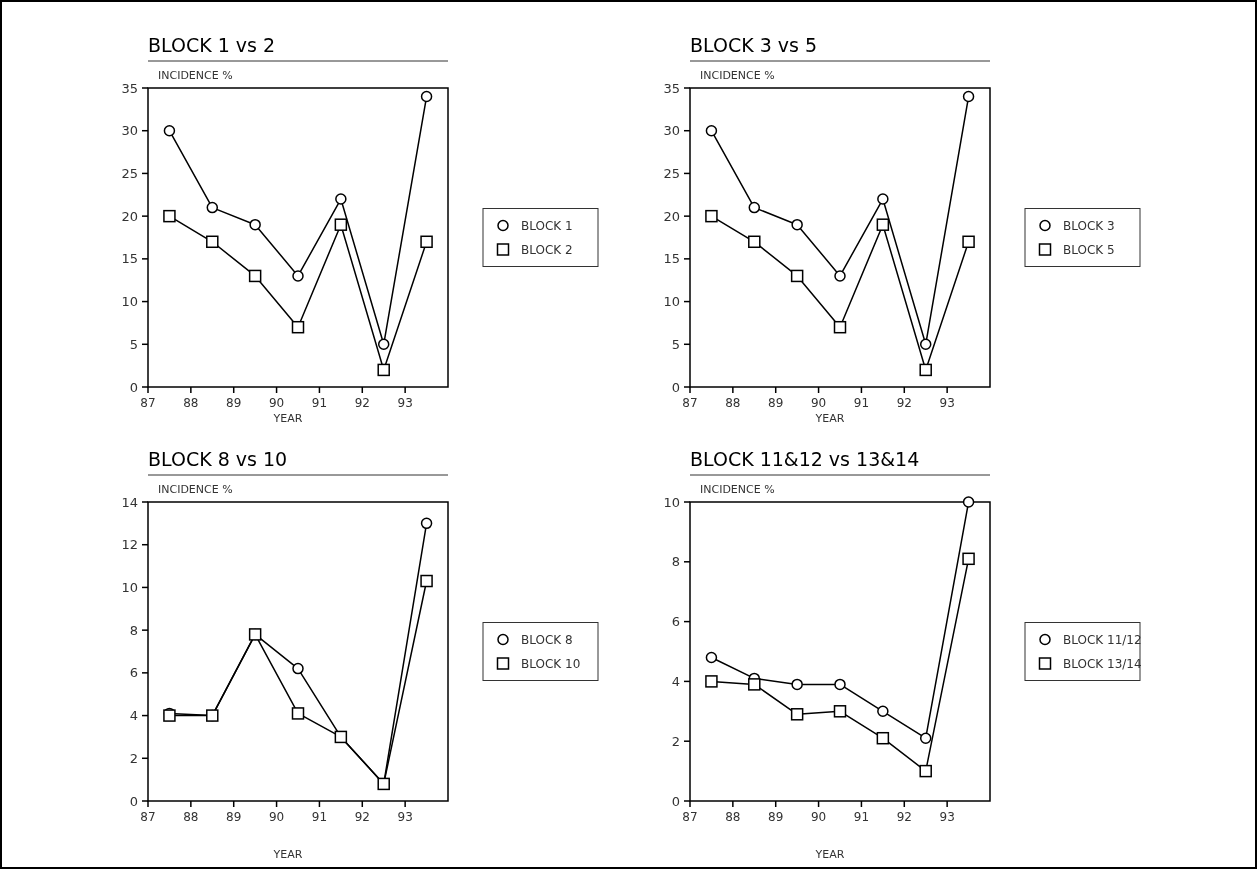  I want to click on legend-label: BLOCK 8, so click(547, 639).